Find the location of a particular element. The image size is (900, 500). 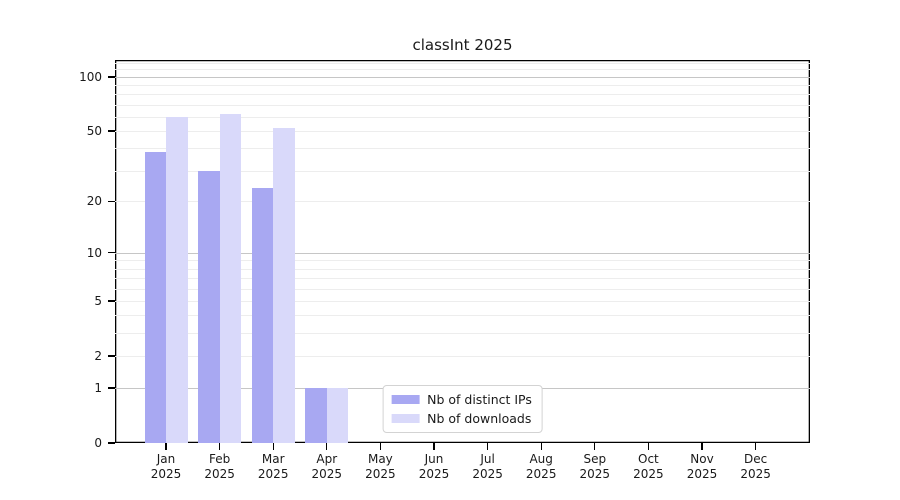

x-tick-label: Dec 2025 is located at coordinates (755, 467).